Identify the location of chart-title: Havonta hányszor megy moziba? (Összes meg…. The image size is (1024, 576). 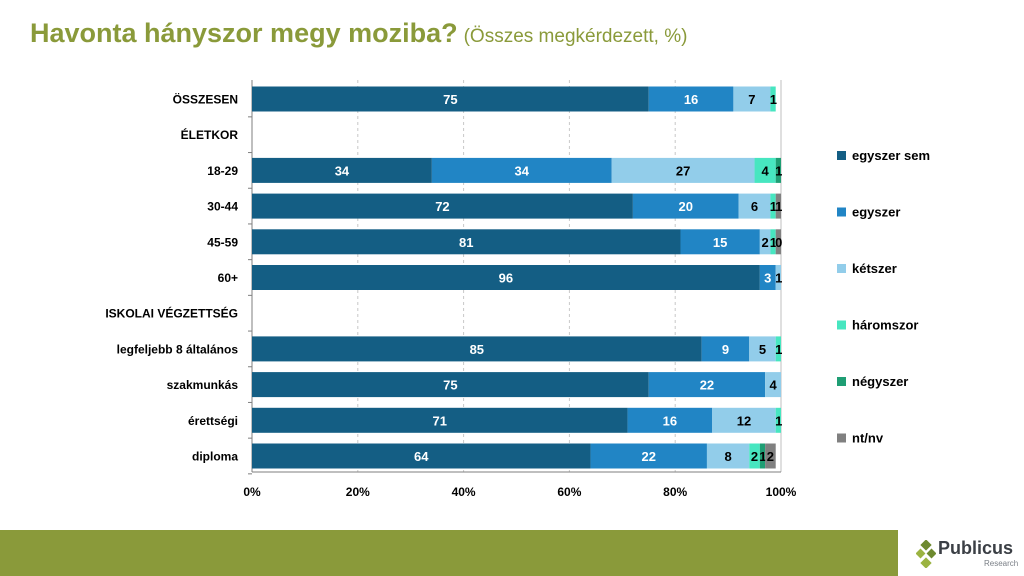
(358, 33).